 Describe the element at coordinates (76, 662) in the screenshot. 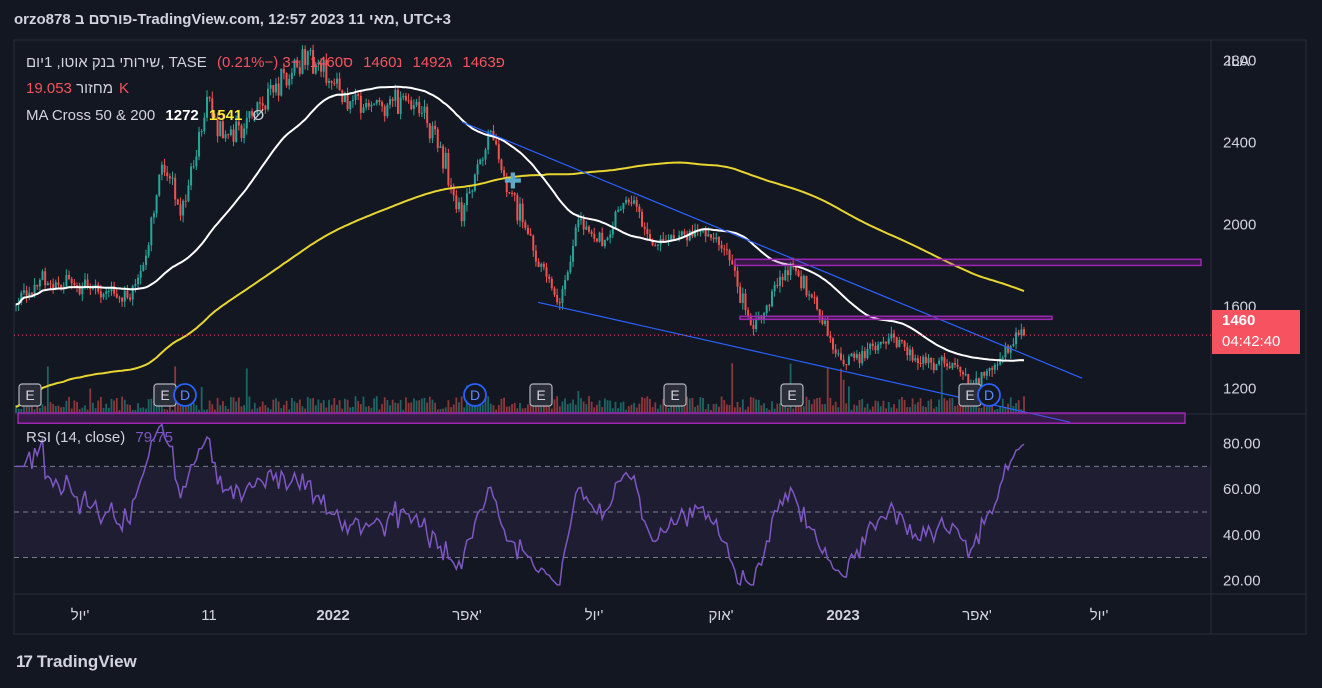

I see `tradingview-logo: 17 TradingView` at that location.